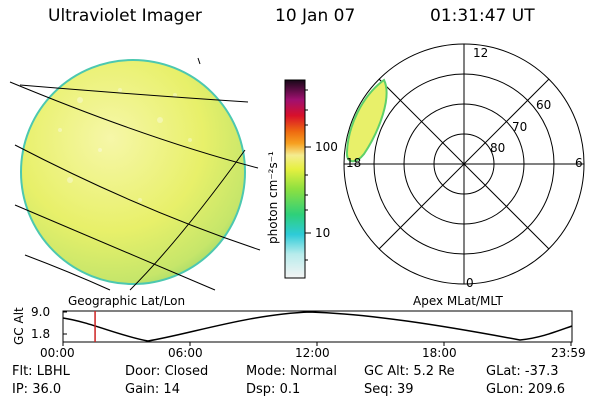 Image resolution: width=600 pixels, height=400 pixels. Describe the element at coordinates (470, 283) in the screenshot. I see `mlt-label-0: 0` at that location.